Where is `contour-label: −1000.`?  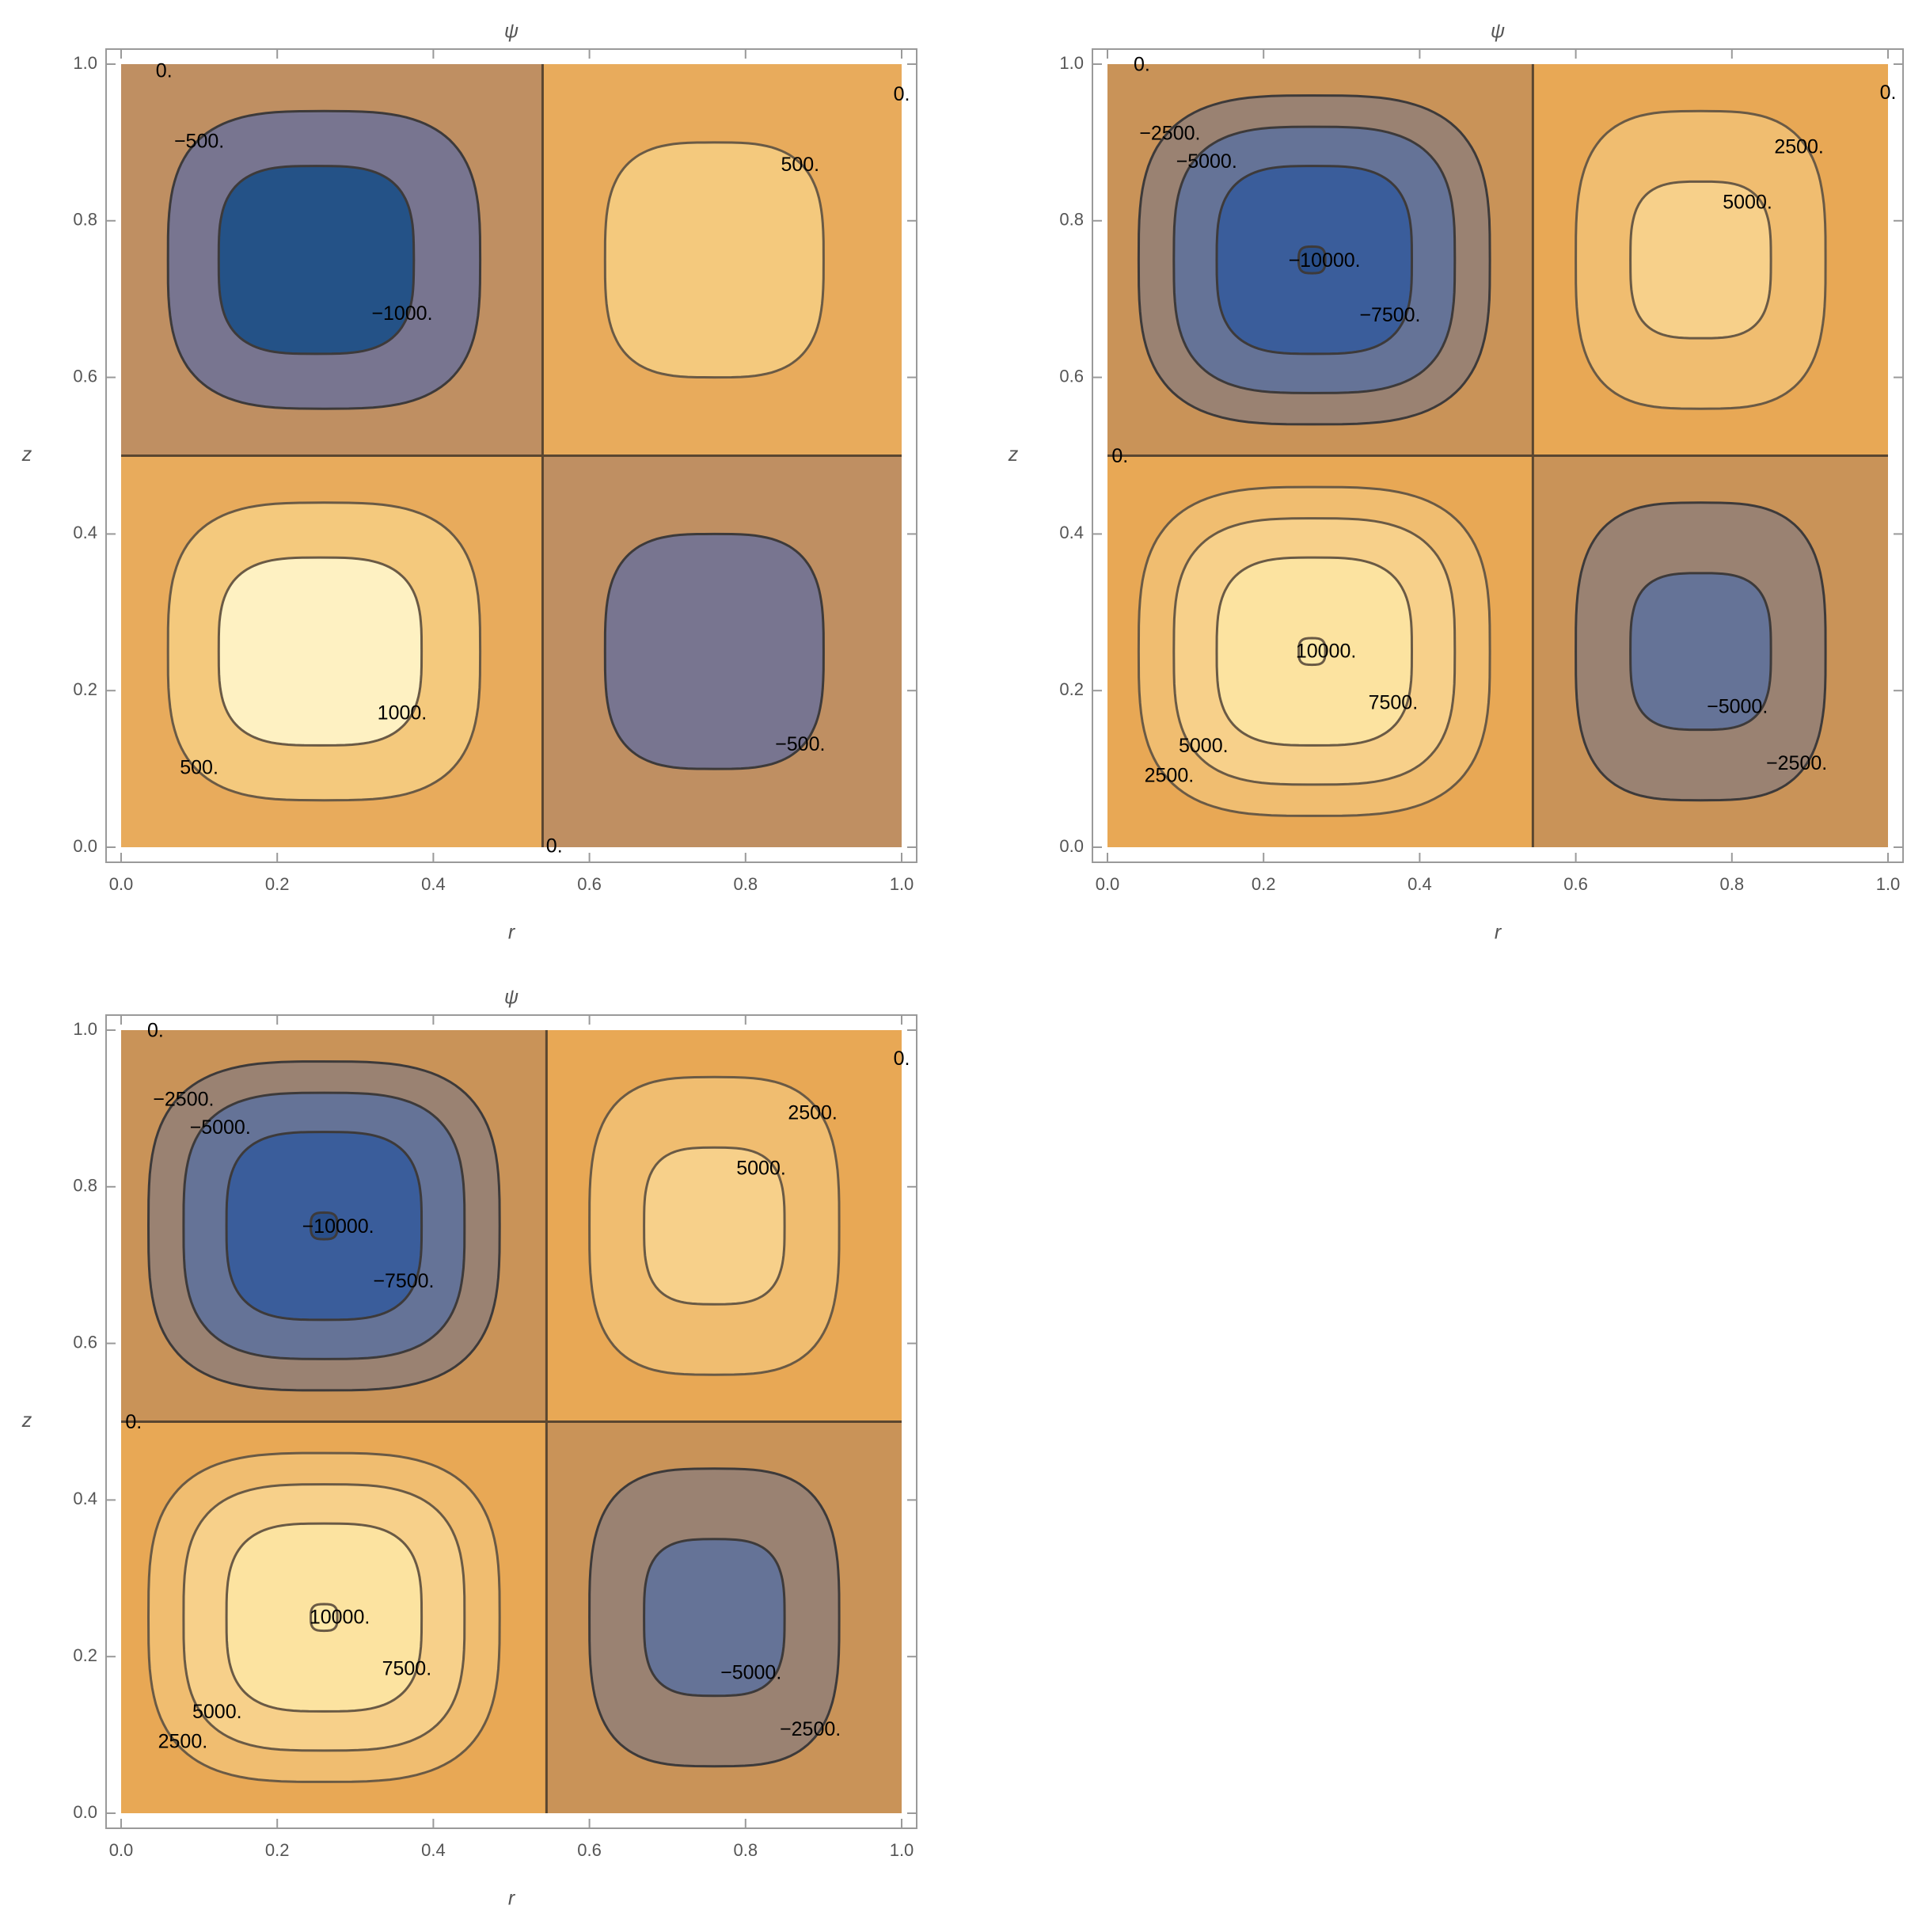
contour-label: −1000. is located at coordinates (402, 314).